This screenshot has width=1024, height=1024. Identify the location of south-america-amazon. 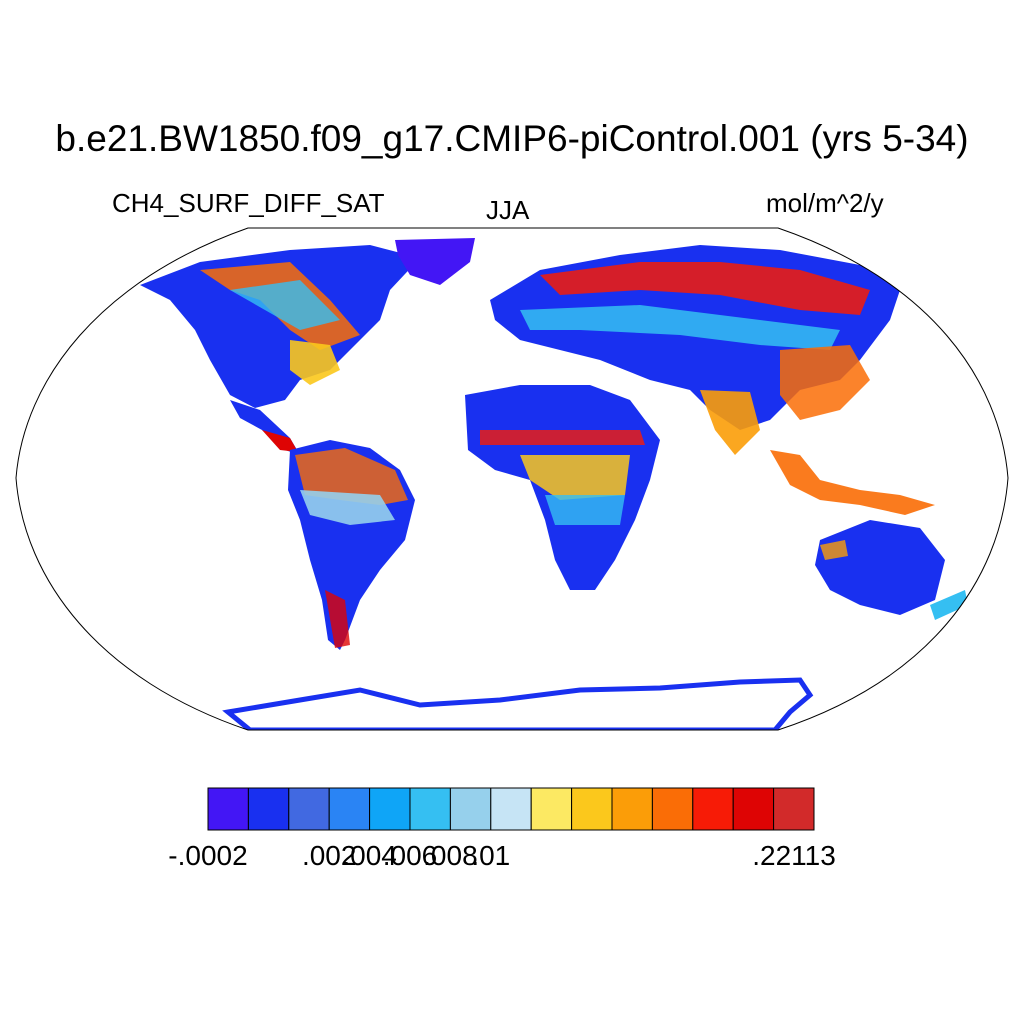
(351, 476).